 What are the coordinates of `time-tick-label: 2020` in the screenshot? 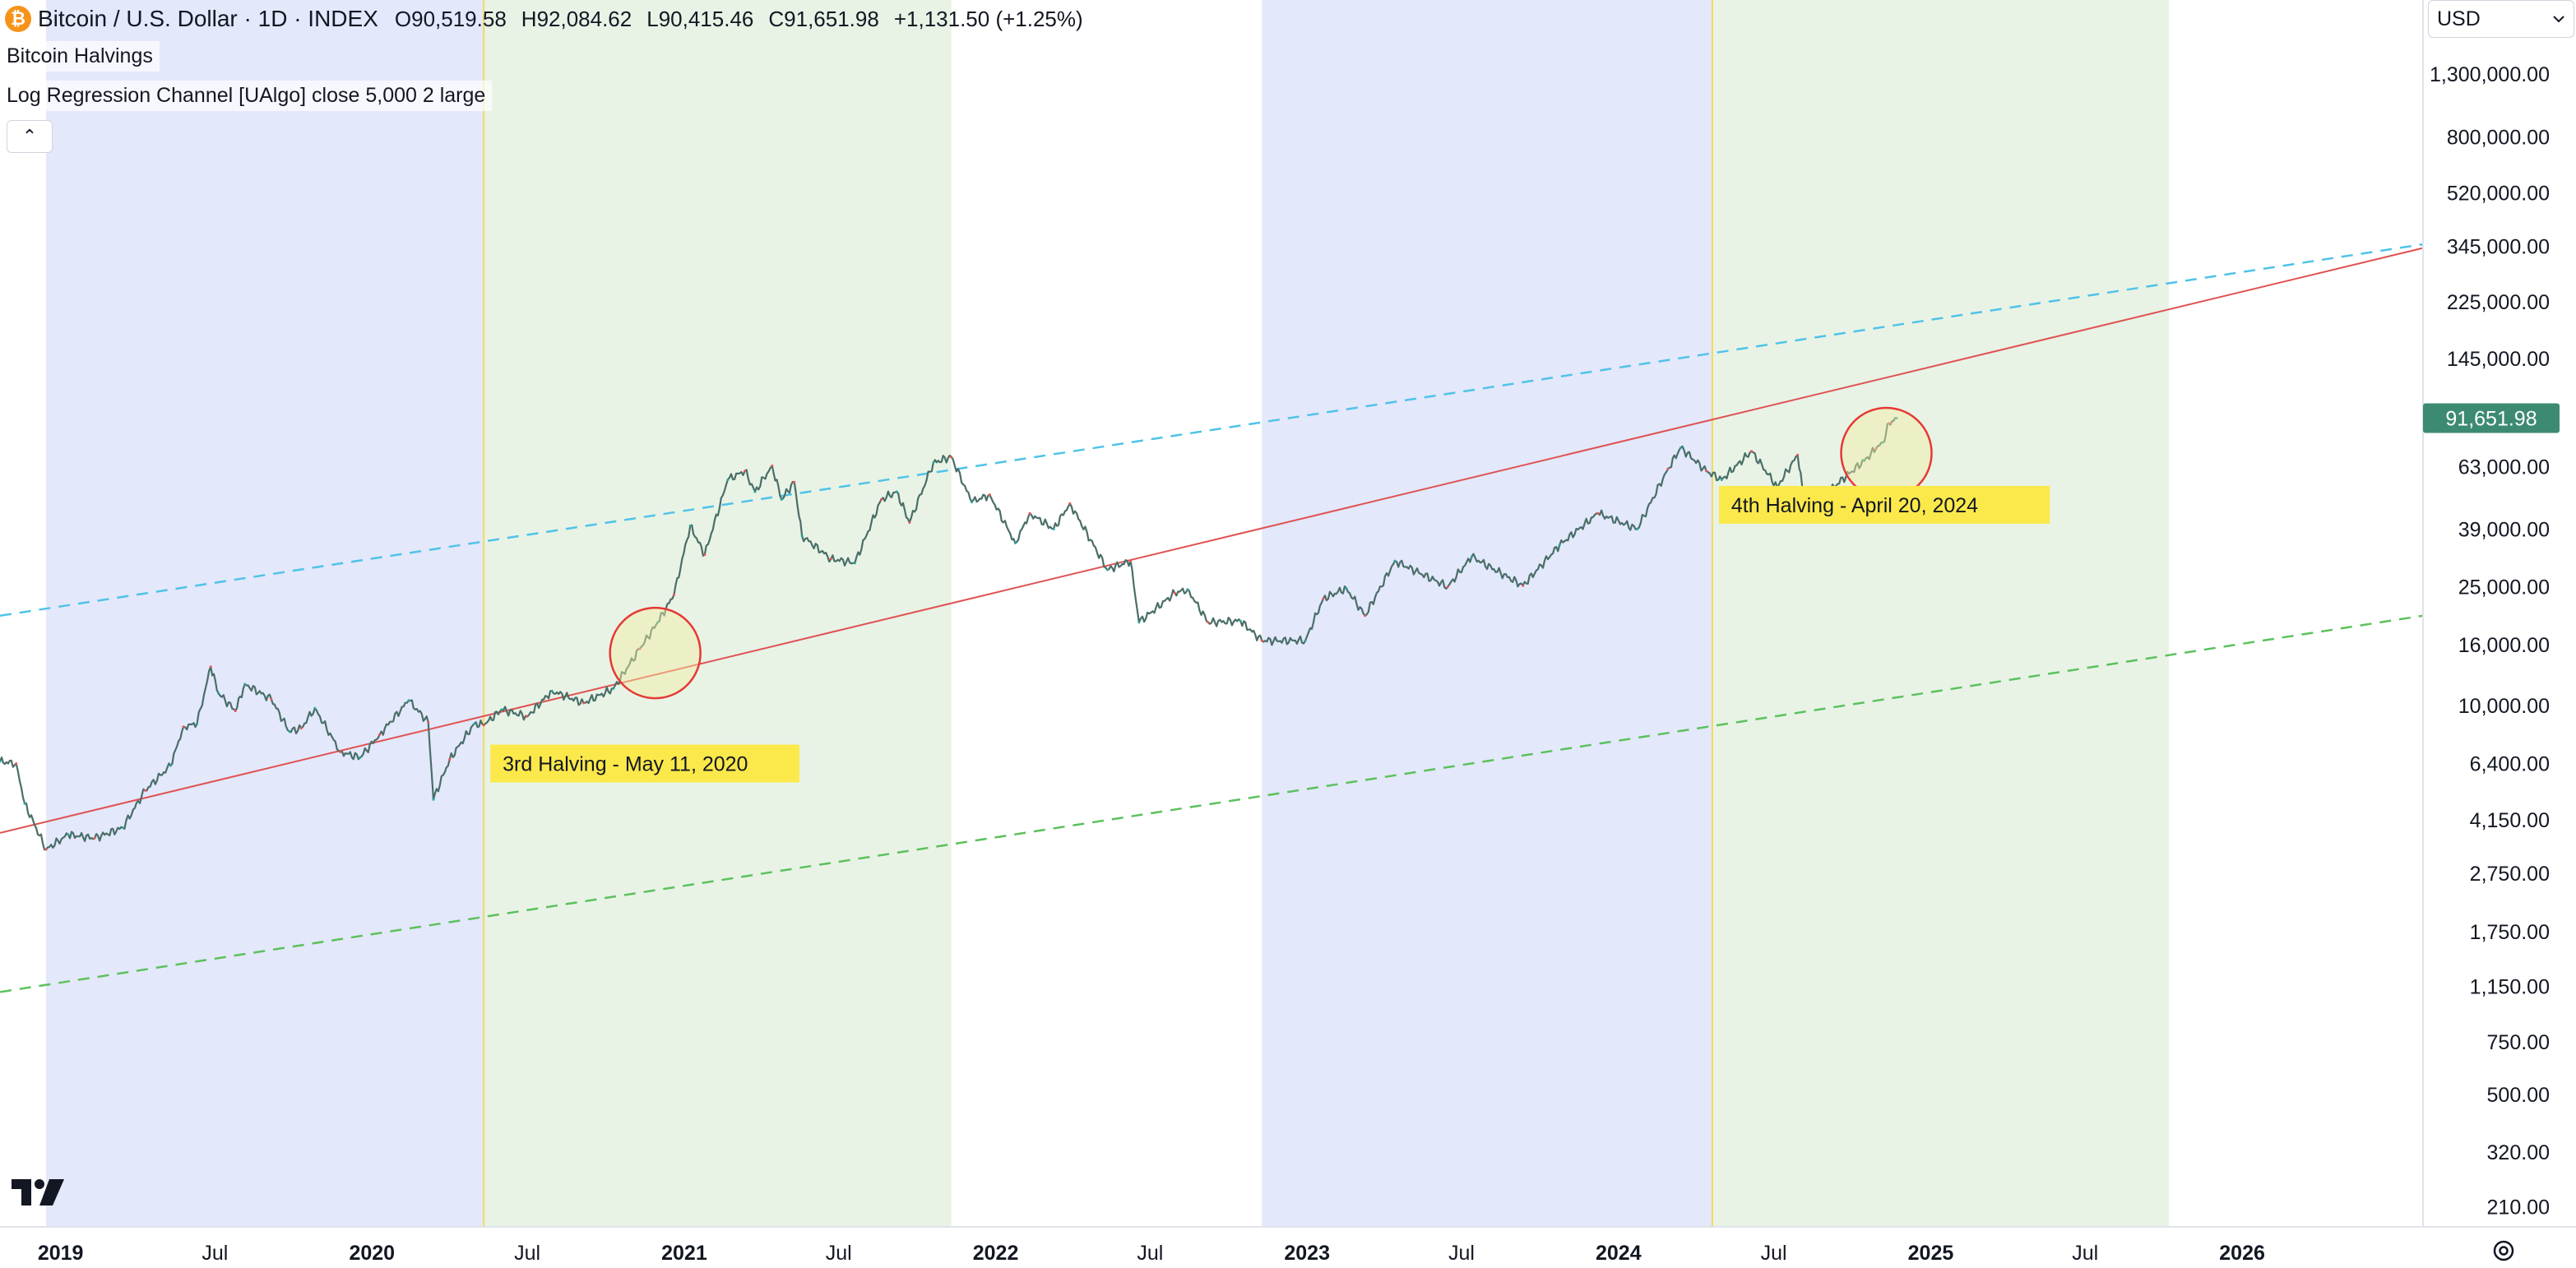 It's located at (372, 1253).